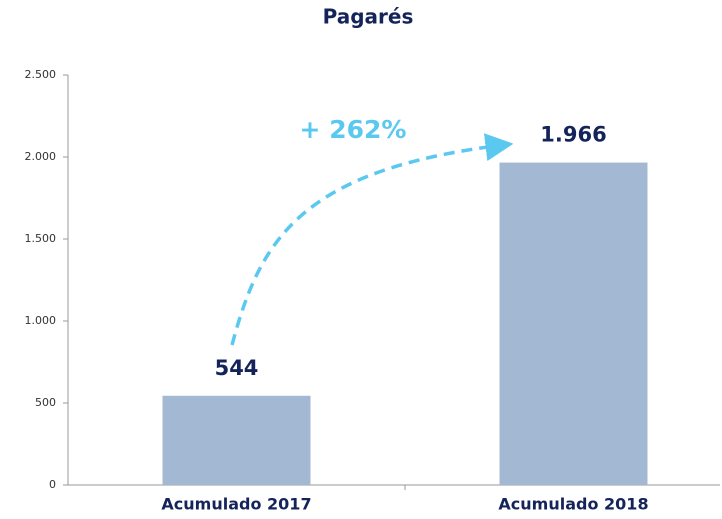 Image resolution: width=722 pixels, height=519 pixels. Describe the element at coordinates (41, 74) in the screenshot. I see `y-tick-label: 2.500` at that location.